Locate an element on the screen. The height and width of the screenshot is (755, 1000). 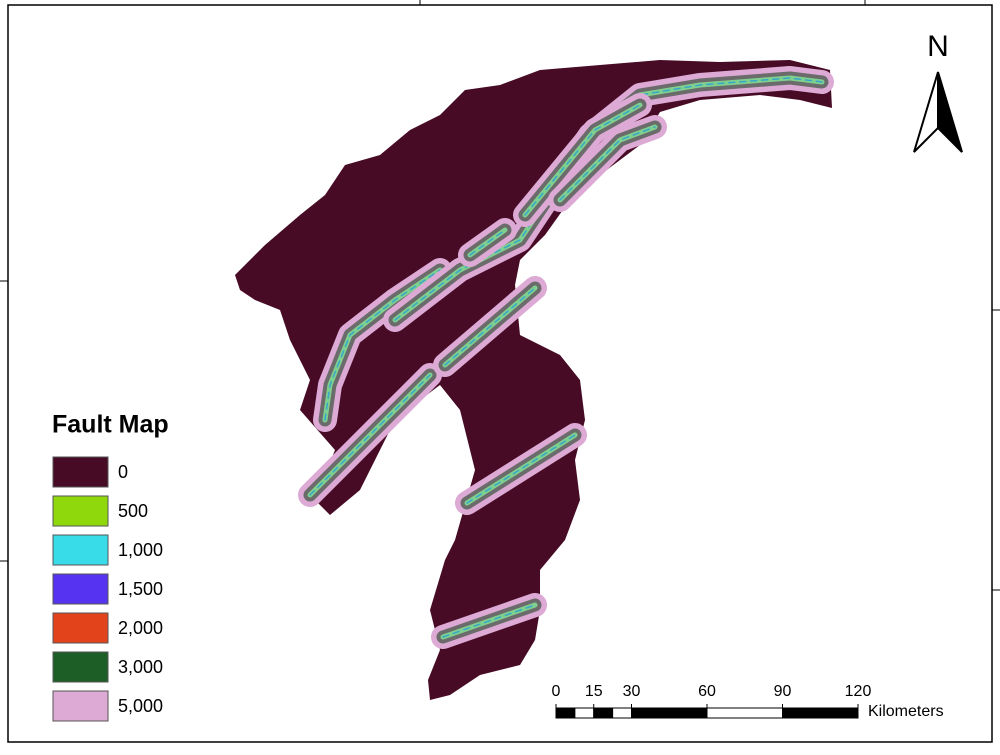
scale-tick-label: 15 is located at coordinates (594, 691).